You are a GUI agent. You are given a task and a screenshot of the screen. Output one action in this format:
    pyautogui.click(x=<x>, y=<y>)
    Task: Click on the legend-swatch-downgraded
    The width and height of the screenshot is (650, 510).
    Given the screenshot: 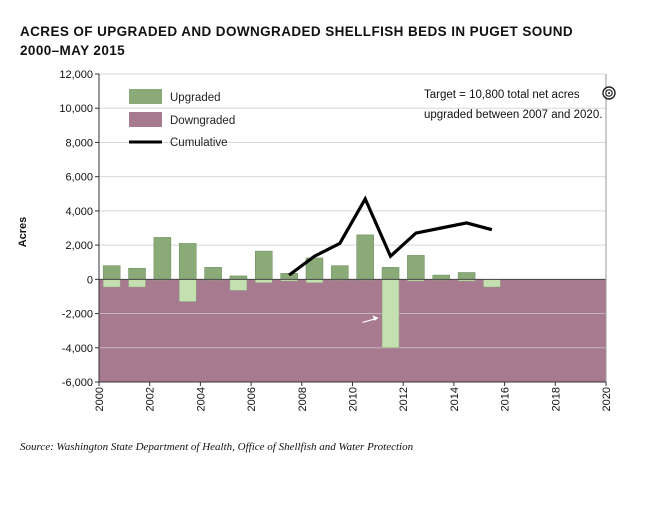 What is the action you would take?
    pyautogui.click(x=145, y=119)
    